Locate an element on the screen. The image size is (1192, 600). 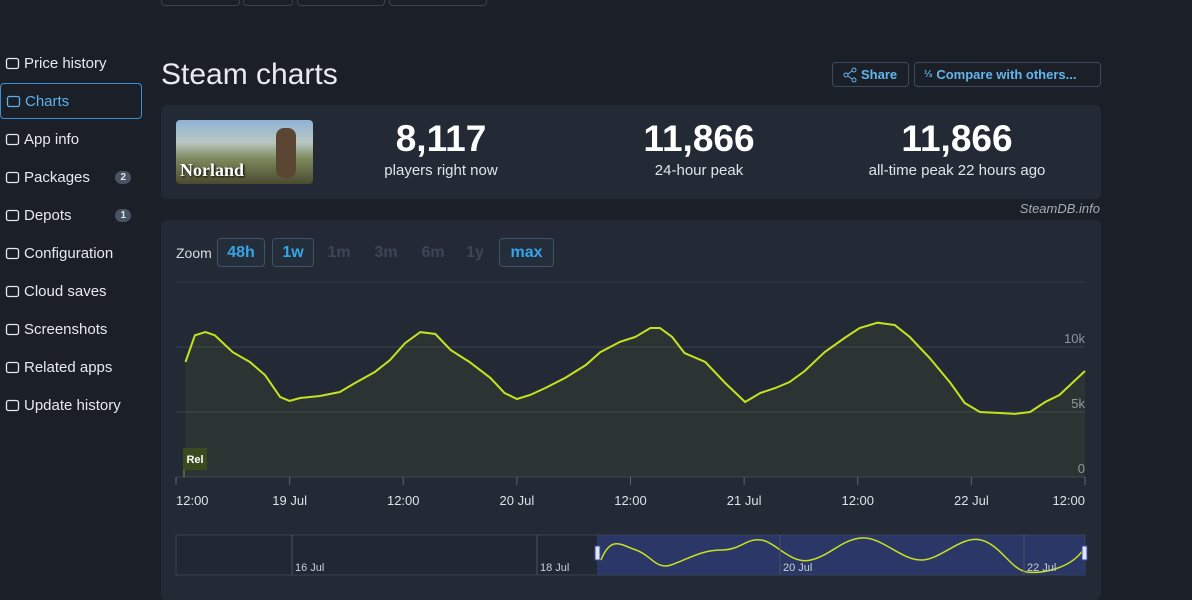
stat: 11,866 all-time peak 22 hours ago is located at coordinates (957, 148).